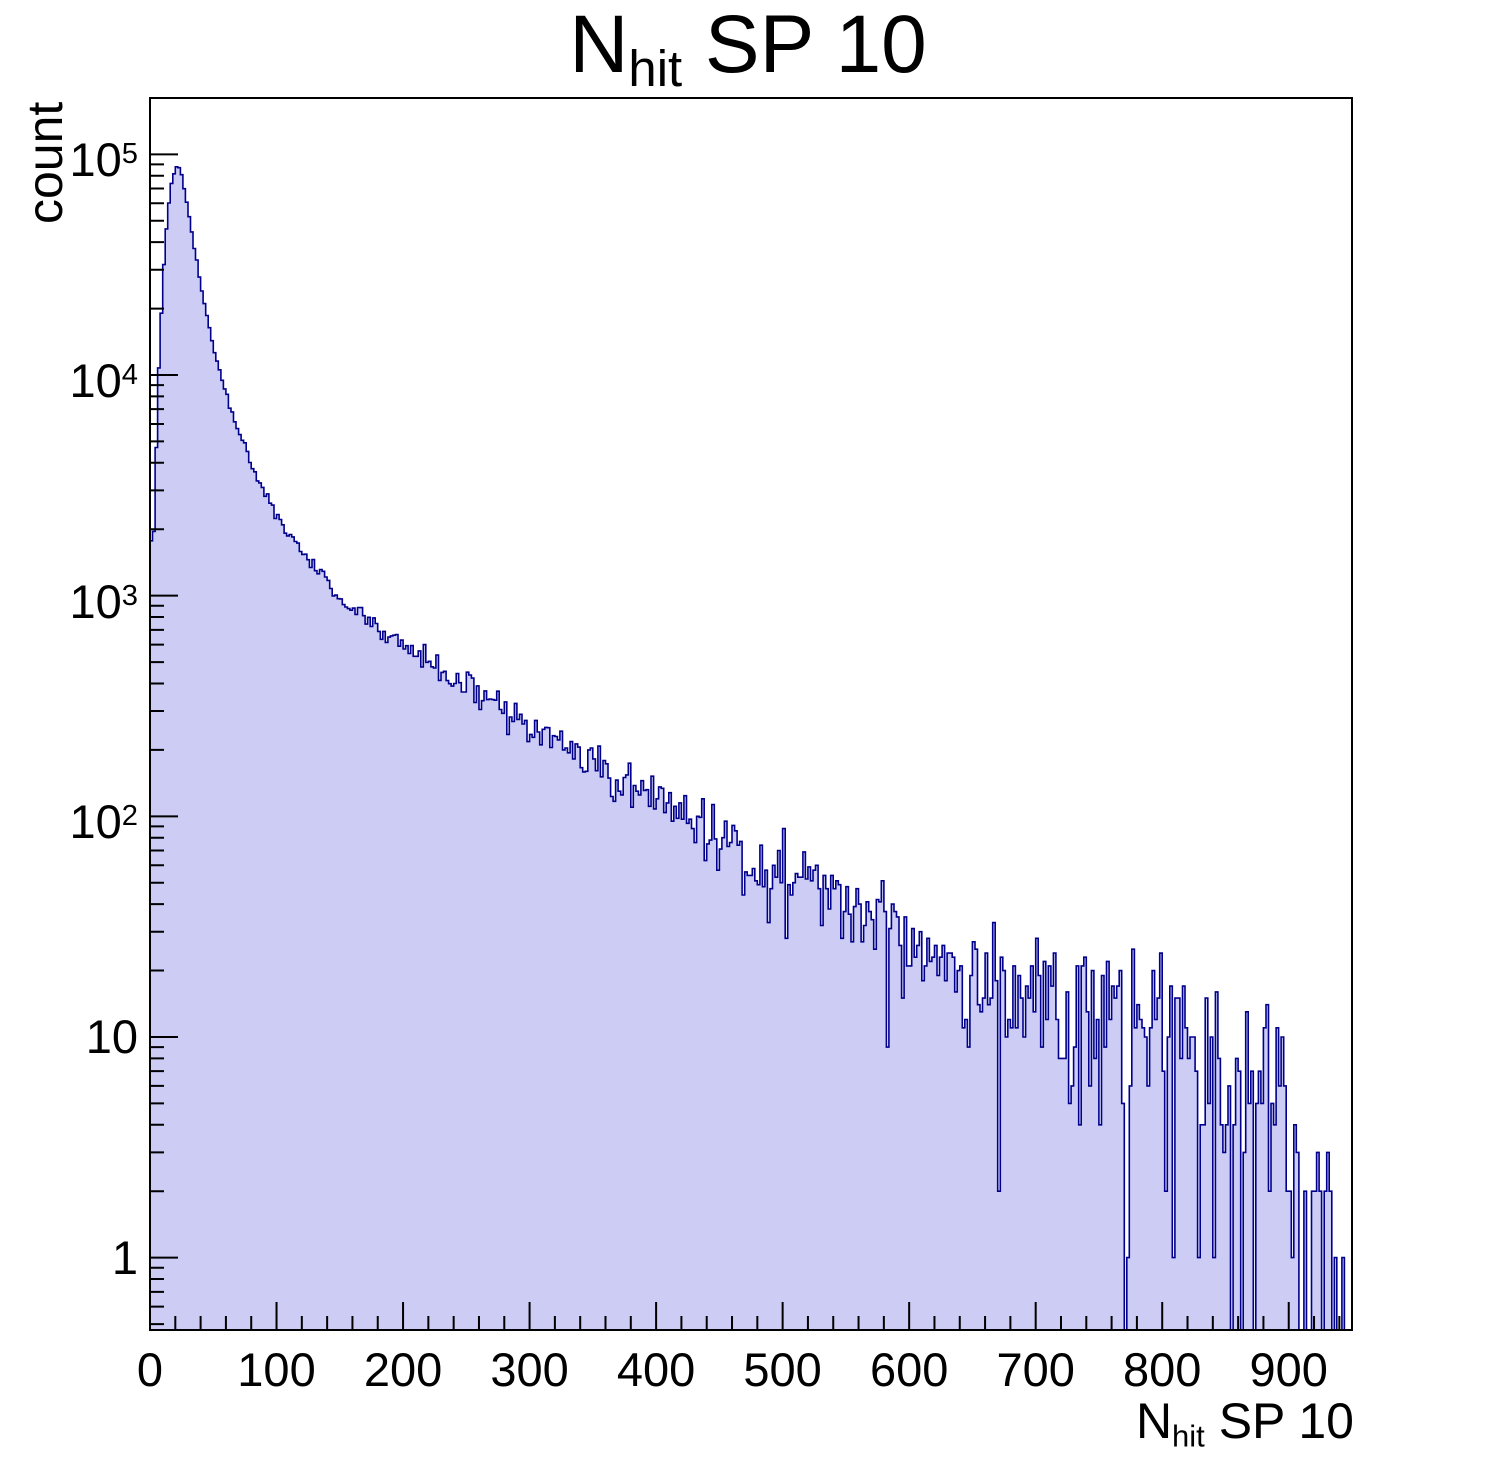  What do you see at coordinates (599, 45) in the screenshot?
I see `plot-title-main: N` at bounding box center [599, 45].